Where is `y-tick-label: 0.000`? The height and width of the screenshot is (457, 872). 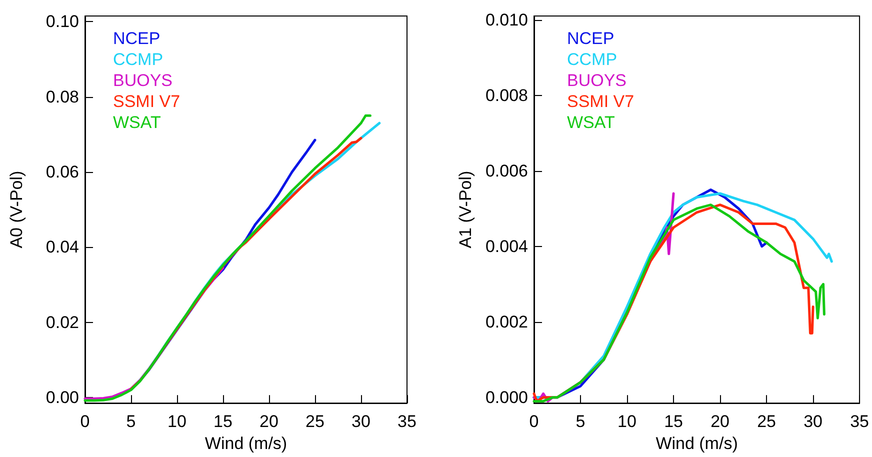 y-tick-label: 0.000 is located at coordinates (506, 397).